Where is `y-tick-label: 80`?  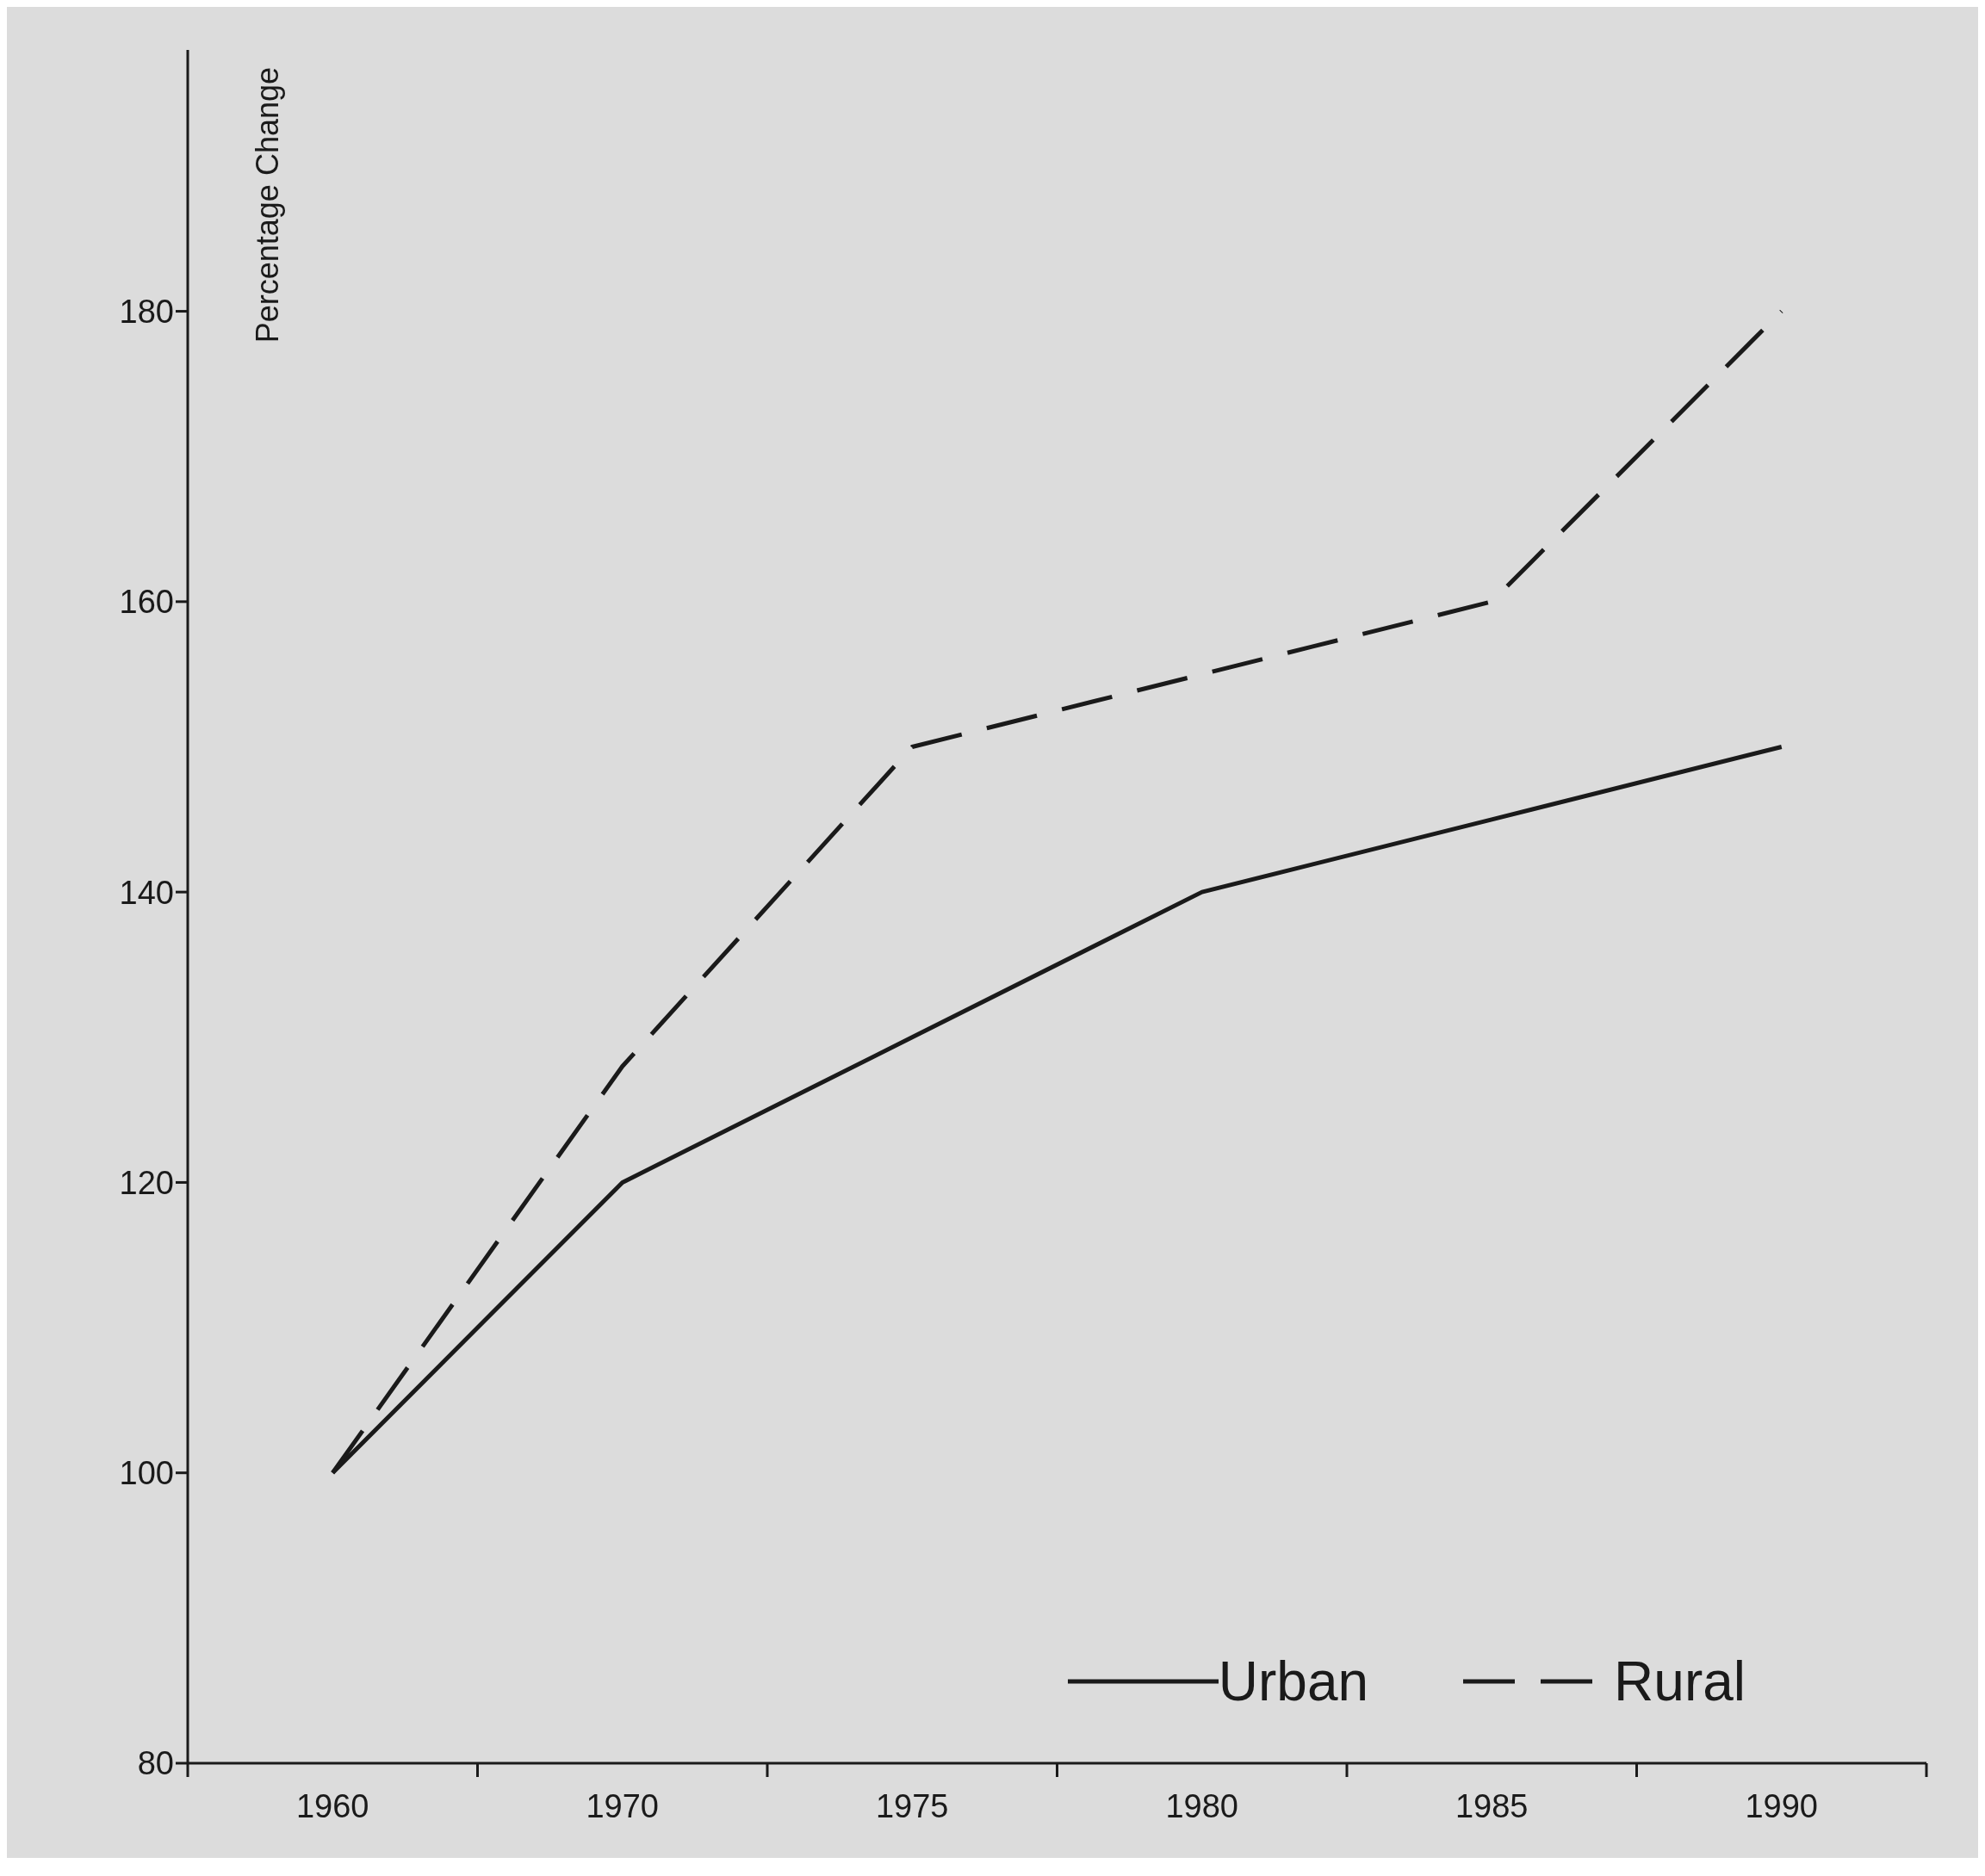 y-tick-label: 80 is located at coordinates (155, 1763).